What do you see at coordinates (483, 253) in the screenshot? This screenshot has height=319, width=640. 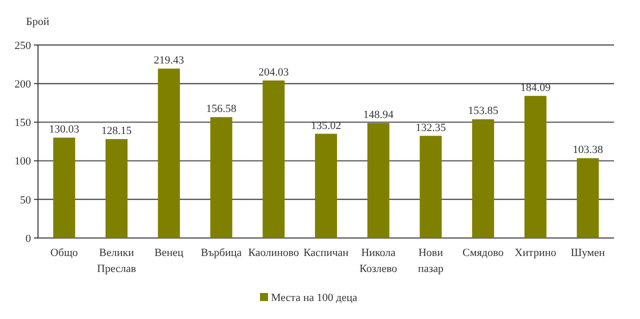 I see `x-tick-label: Смядово` at bounding box center [483, 253].